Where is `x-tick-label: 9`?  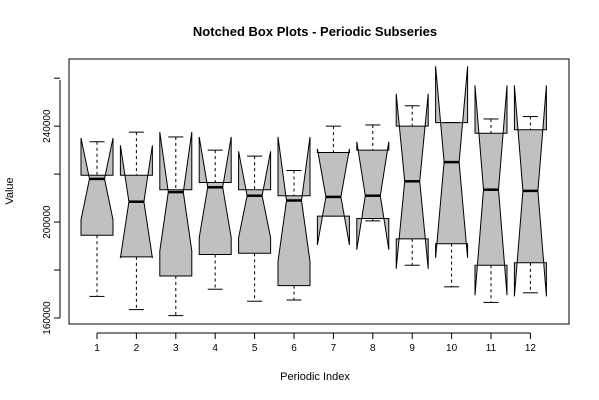
x-tick-label: 9 is located at coordinates (412, 348).